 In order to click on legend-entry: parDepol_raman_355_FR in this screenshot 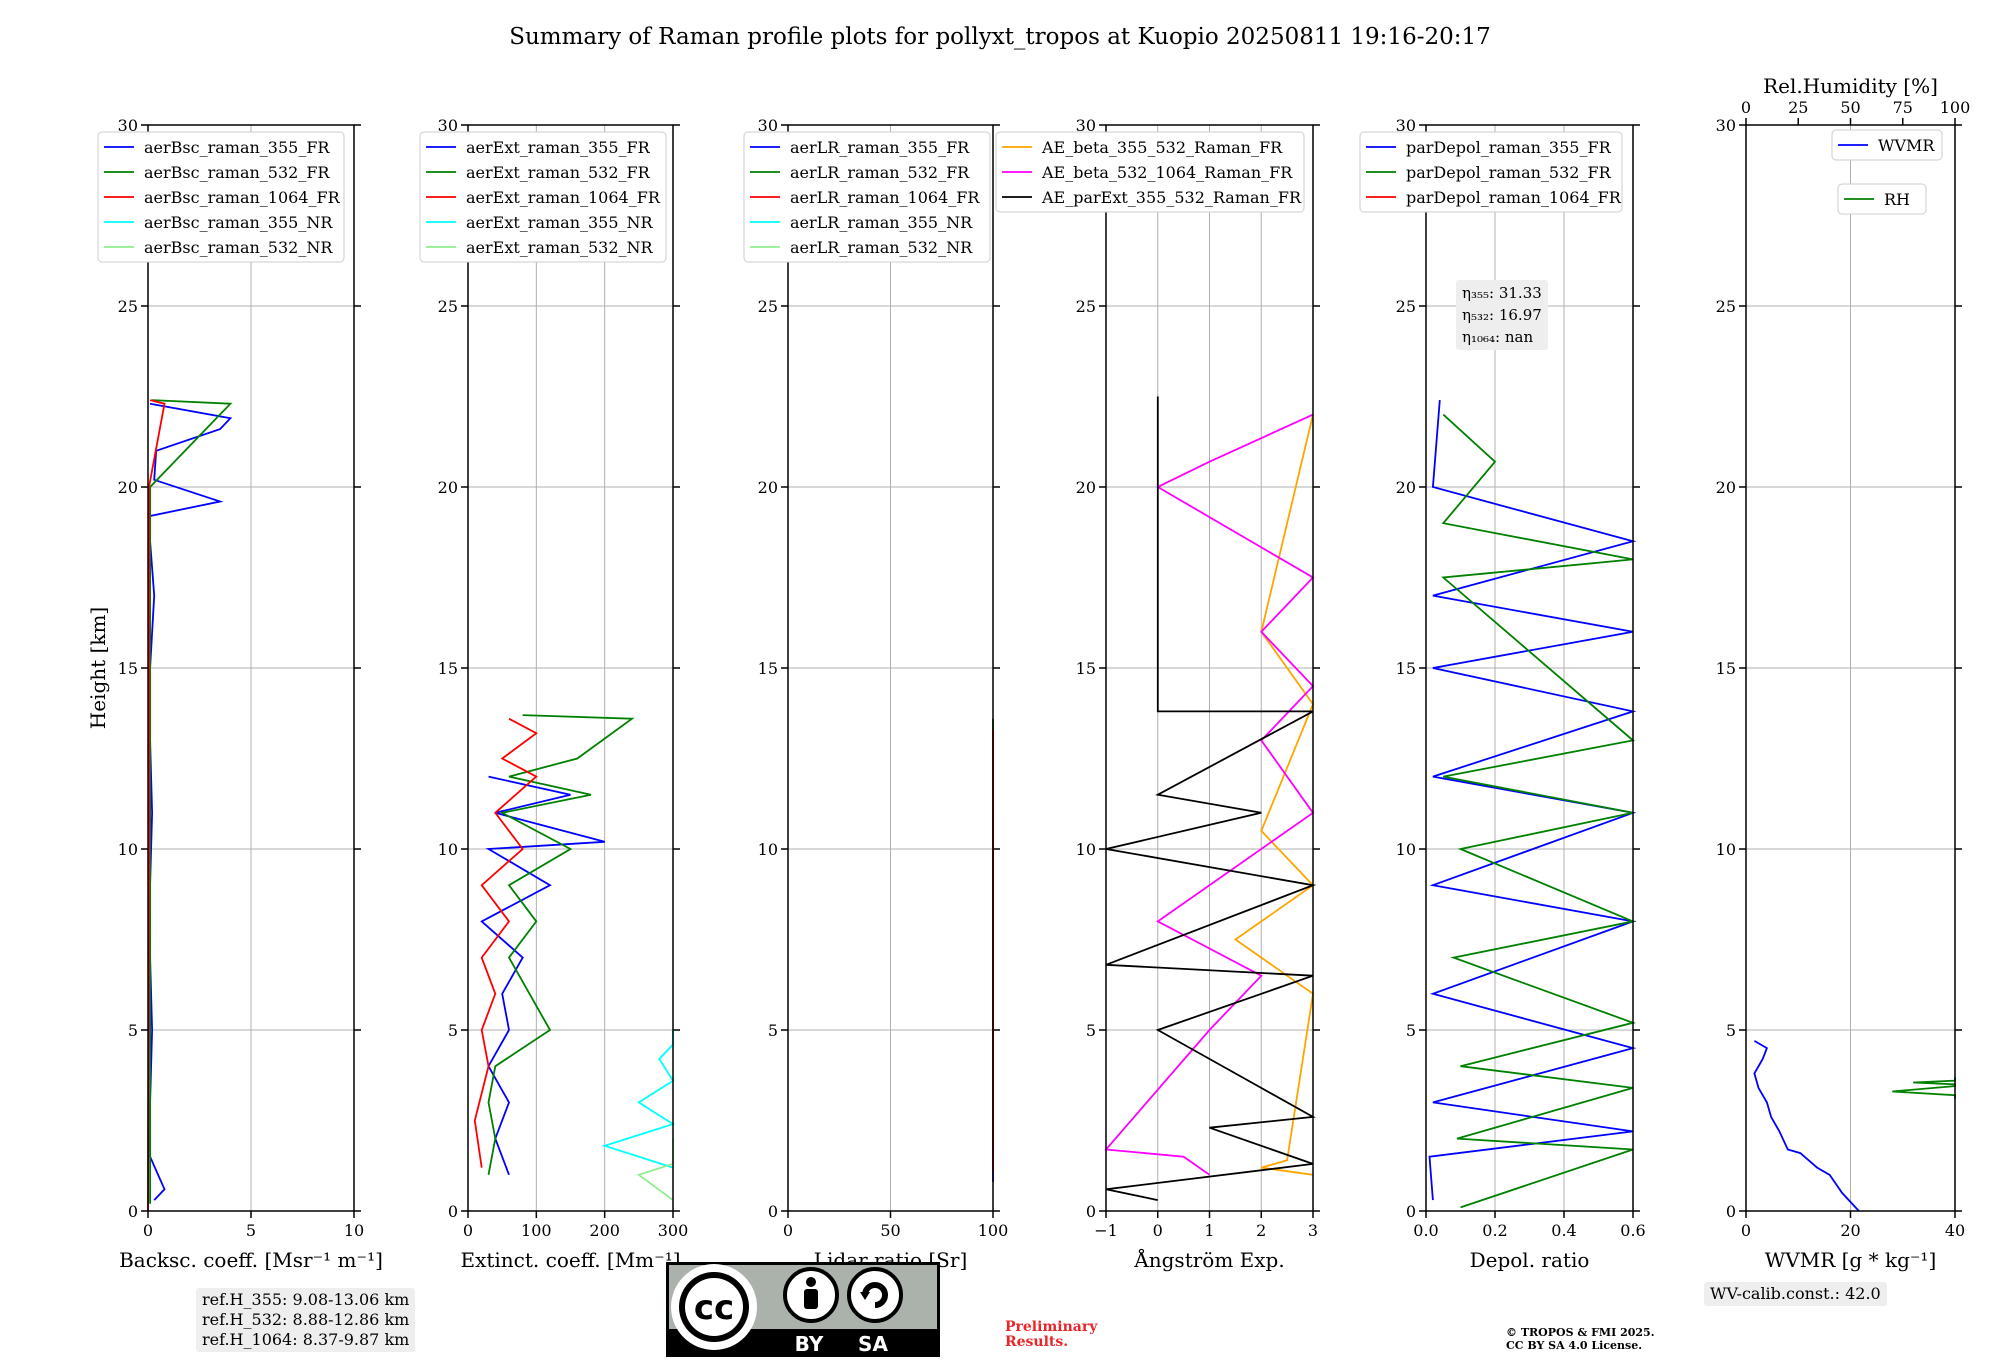, I will do `click(1509, 147)`.